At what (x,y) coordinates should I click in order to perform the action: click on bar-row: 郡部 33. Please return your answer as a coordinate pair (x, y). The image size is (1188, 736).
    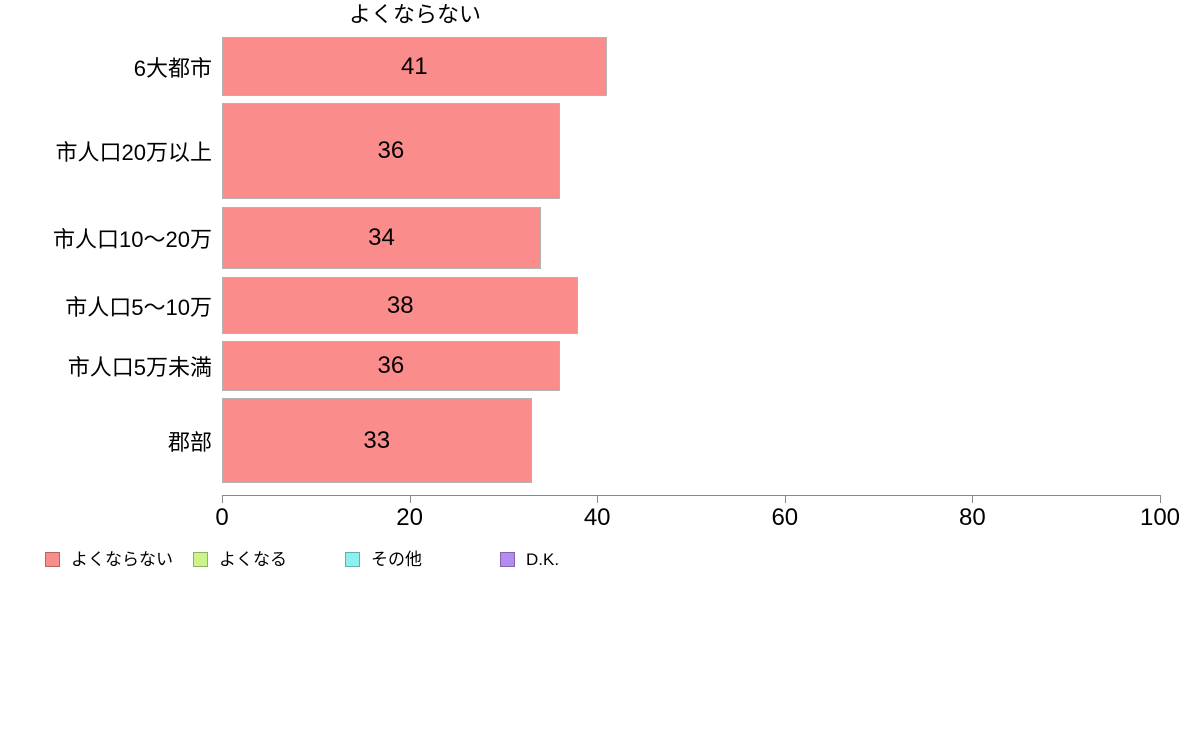
    Looking at the image, I should click on (594, 440).